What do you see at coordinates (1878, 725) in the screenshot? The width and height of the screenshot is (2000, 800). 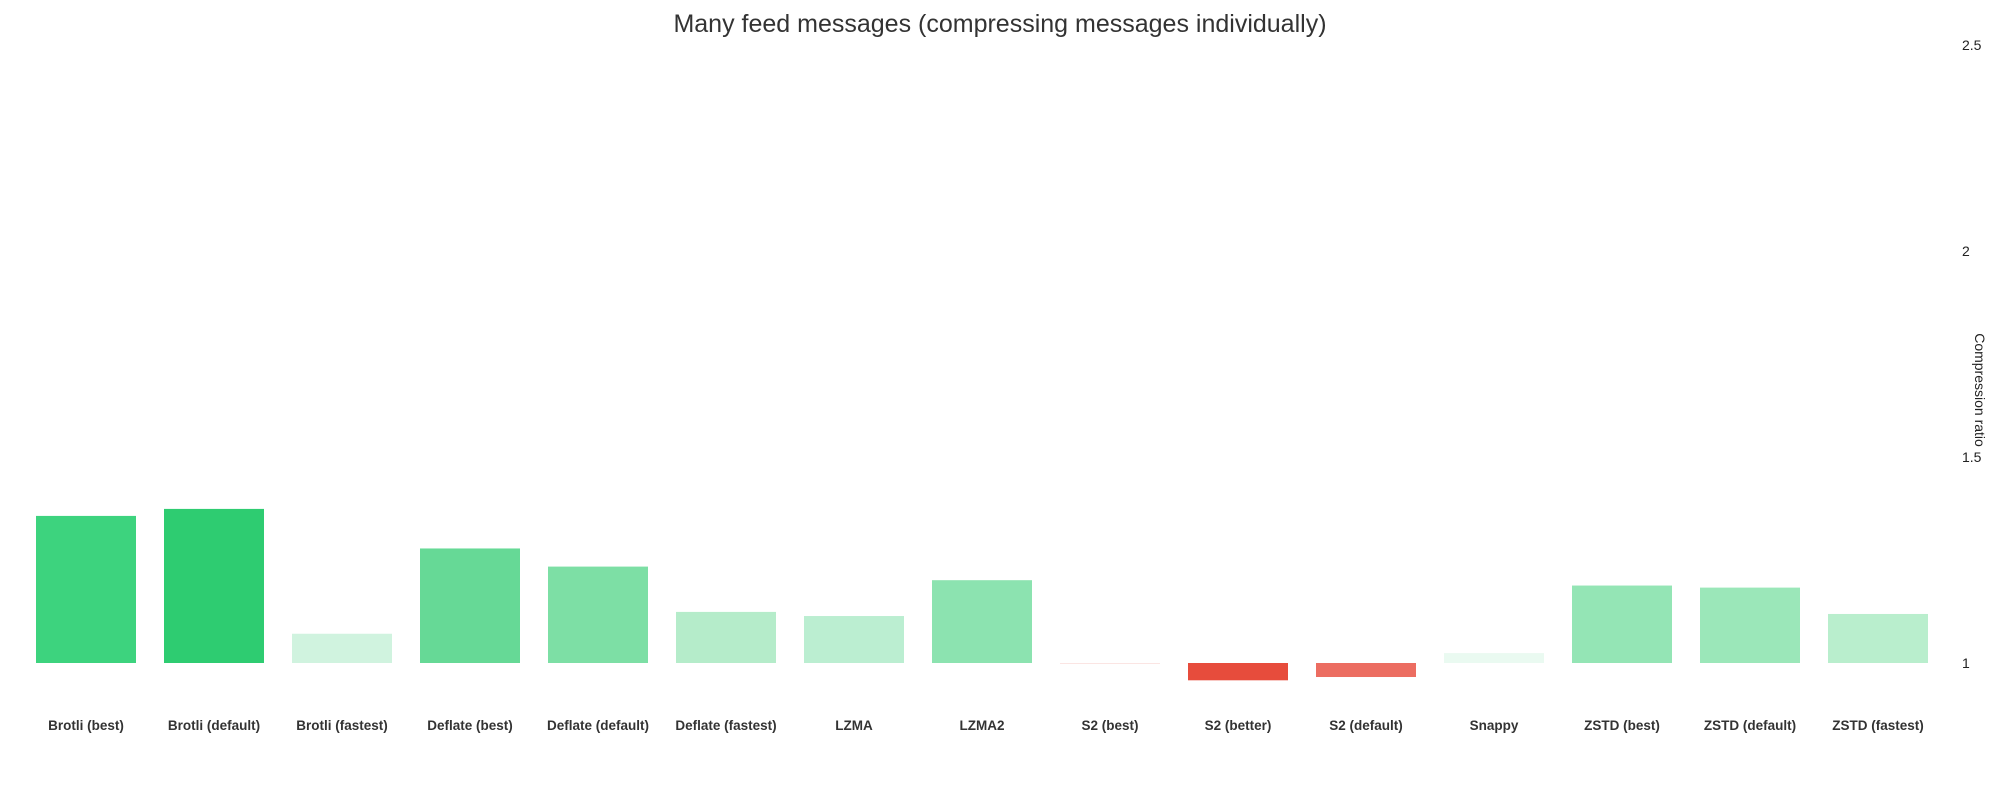 I see `x-tick-label: ZSTD (fastest)` at bounding box center [1878, 725].